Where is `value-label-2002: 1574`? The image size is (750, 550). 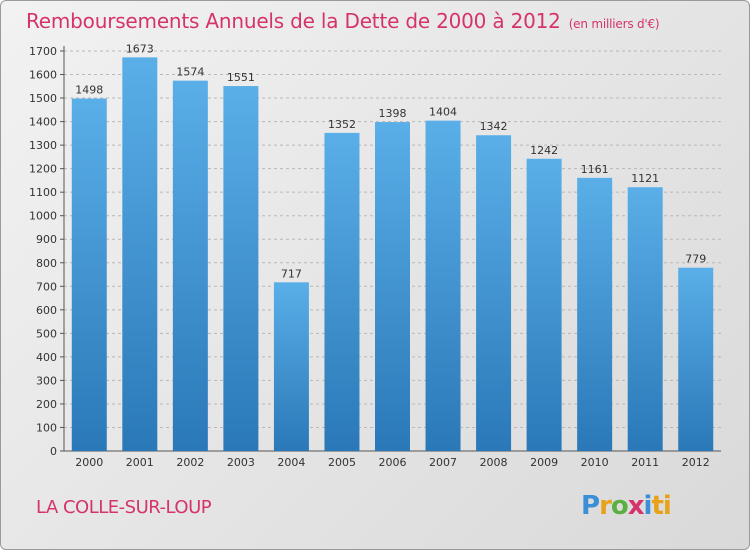 value-label-2002: 1574 is located at coordinates (190, 72).